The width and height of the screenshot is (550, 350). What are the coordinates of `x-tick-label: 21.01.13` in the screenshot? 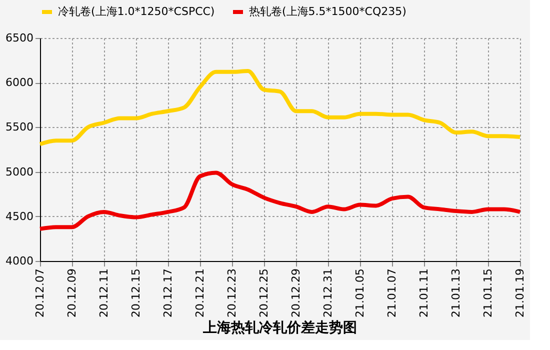 It's located at (456, 293).